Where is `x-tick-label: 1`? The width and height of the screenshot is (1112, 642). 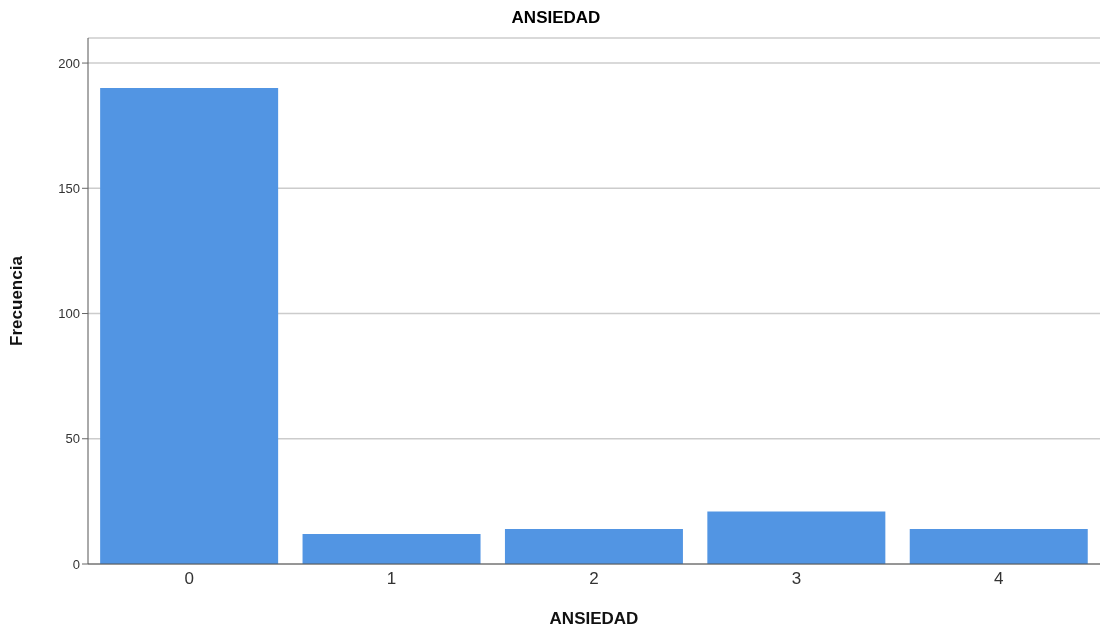 x-tick-label: 1 is located at coordinates (391, 579).